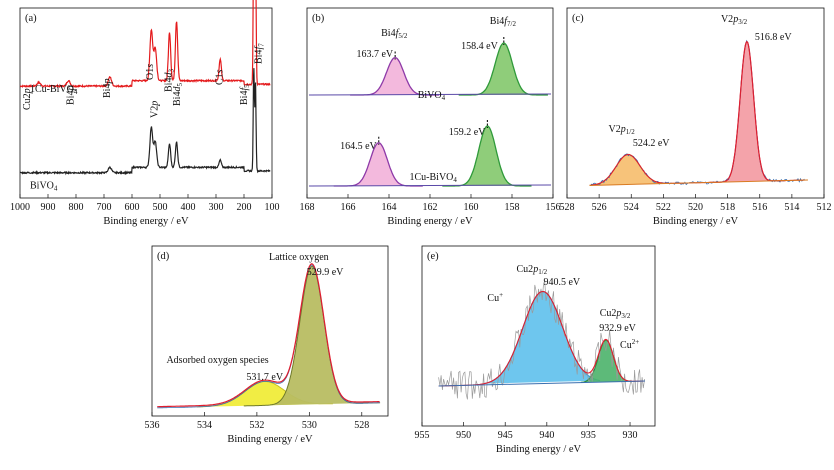  I want to click on peak-value: 529.9 eV, so click(325, 272).